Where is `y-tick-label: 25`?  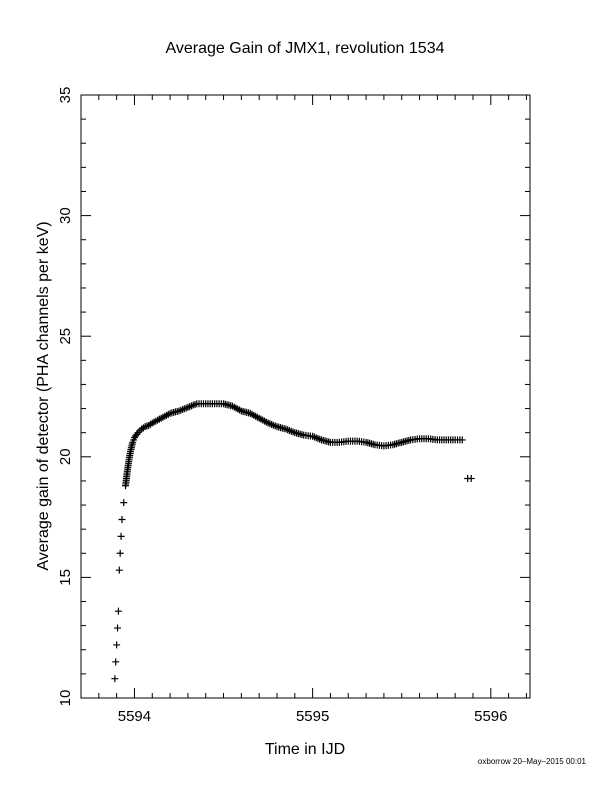 y-tick-label: 25 is located at coordinates (65, 336).